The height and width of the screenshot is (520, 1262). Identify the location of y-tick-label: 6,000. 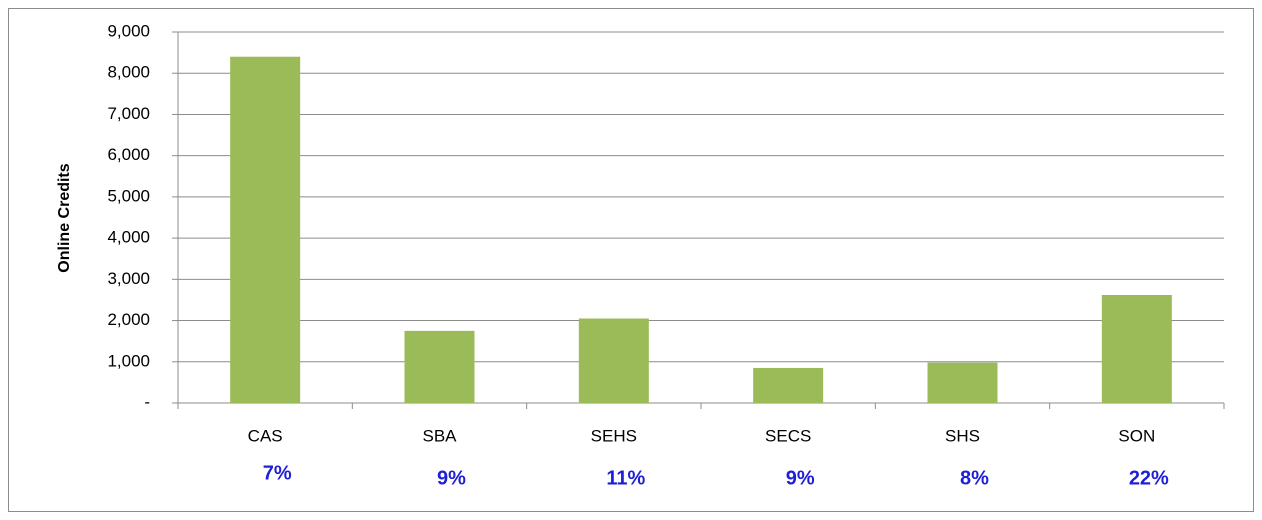
(128, 154).